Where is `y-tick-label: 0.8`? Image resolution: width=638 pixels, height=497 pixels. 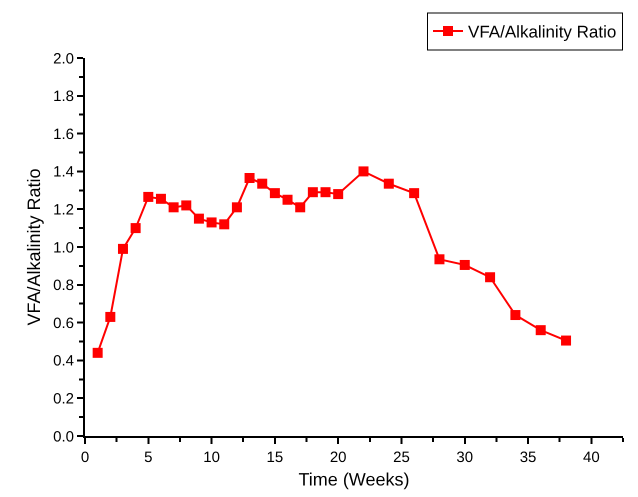 y-tick-label: 0.8 is located at coordinates (63, 285).